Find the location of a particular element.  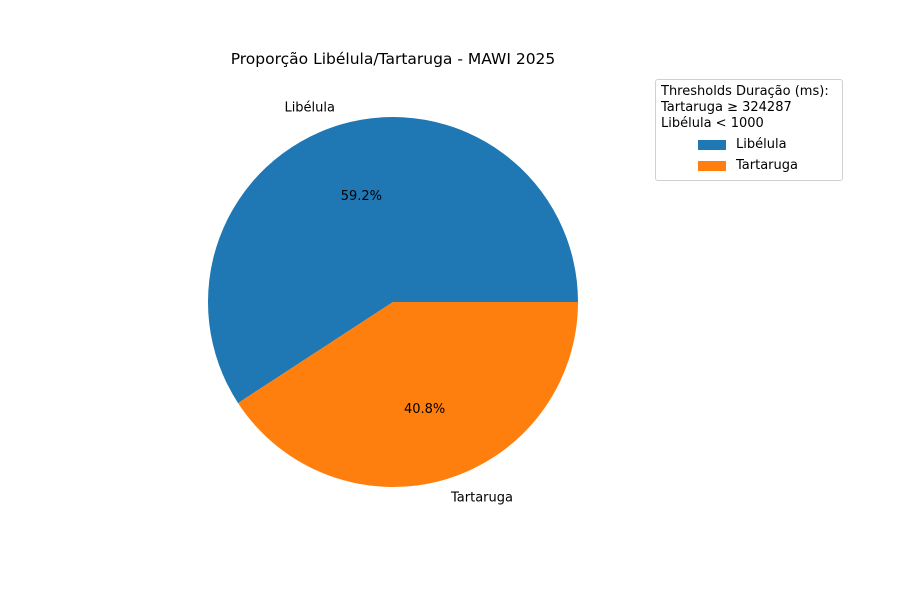

legend-entry-libelula: Libélula is located at coordinates (749, 144).